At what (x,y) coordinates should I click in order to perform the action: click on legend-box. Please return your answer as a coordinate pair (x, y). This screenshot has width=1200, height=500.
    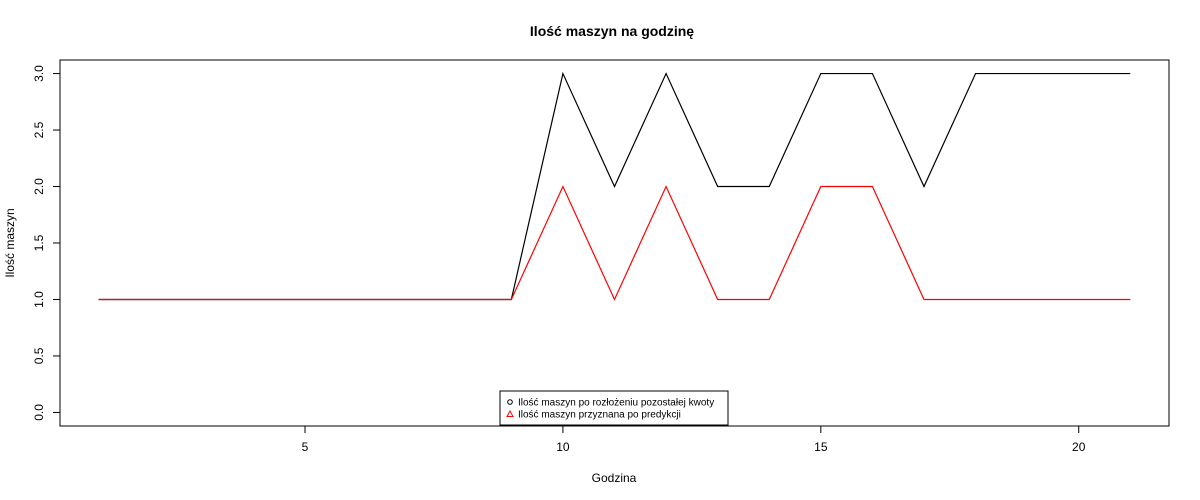
    Looking at the image, I should click on (614, 408).